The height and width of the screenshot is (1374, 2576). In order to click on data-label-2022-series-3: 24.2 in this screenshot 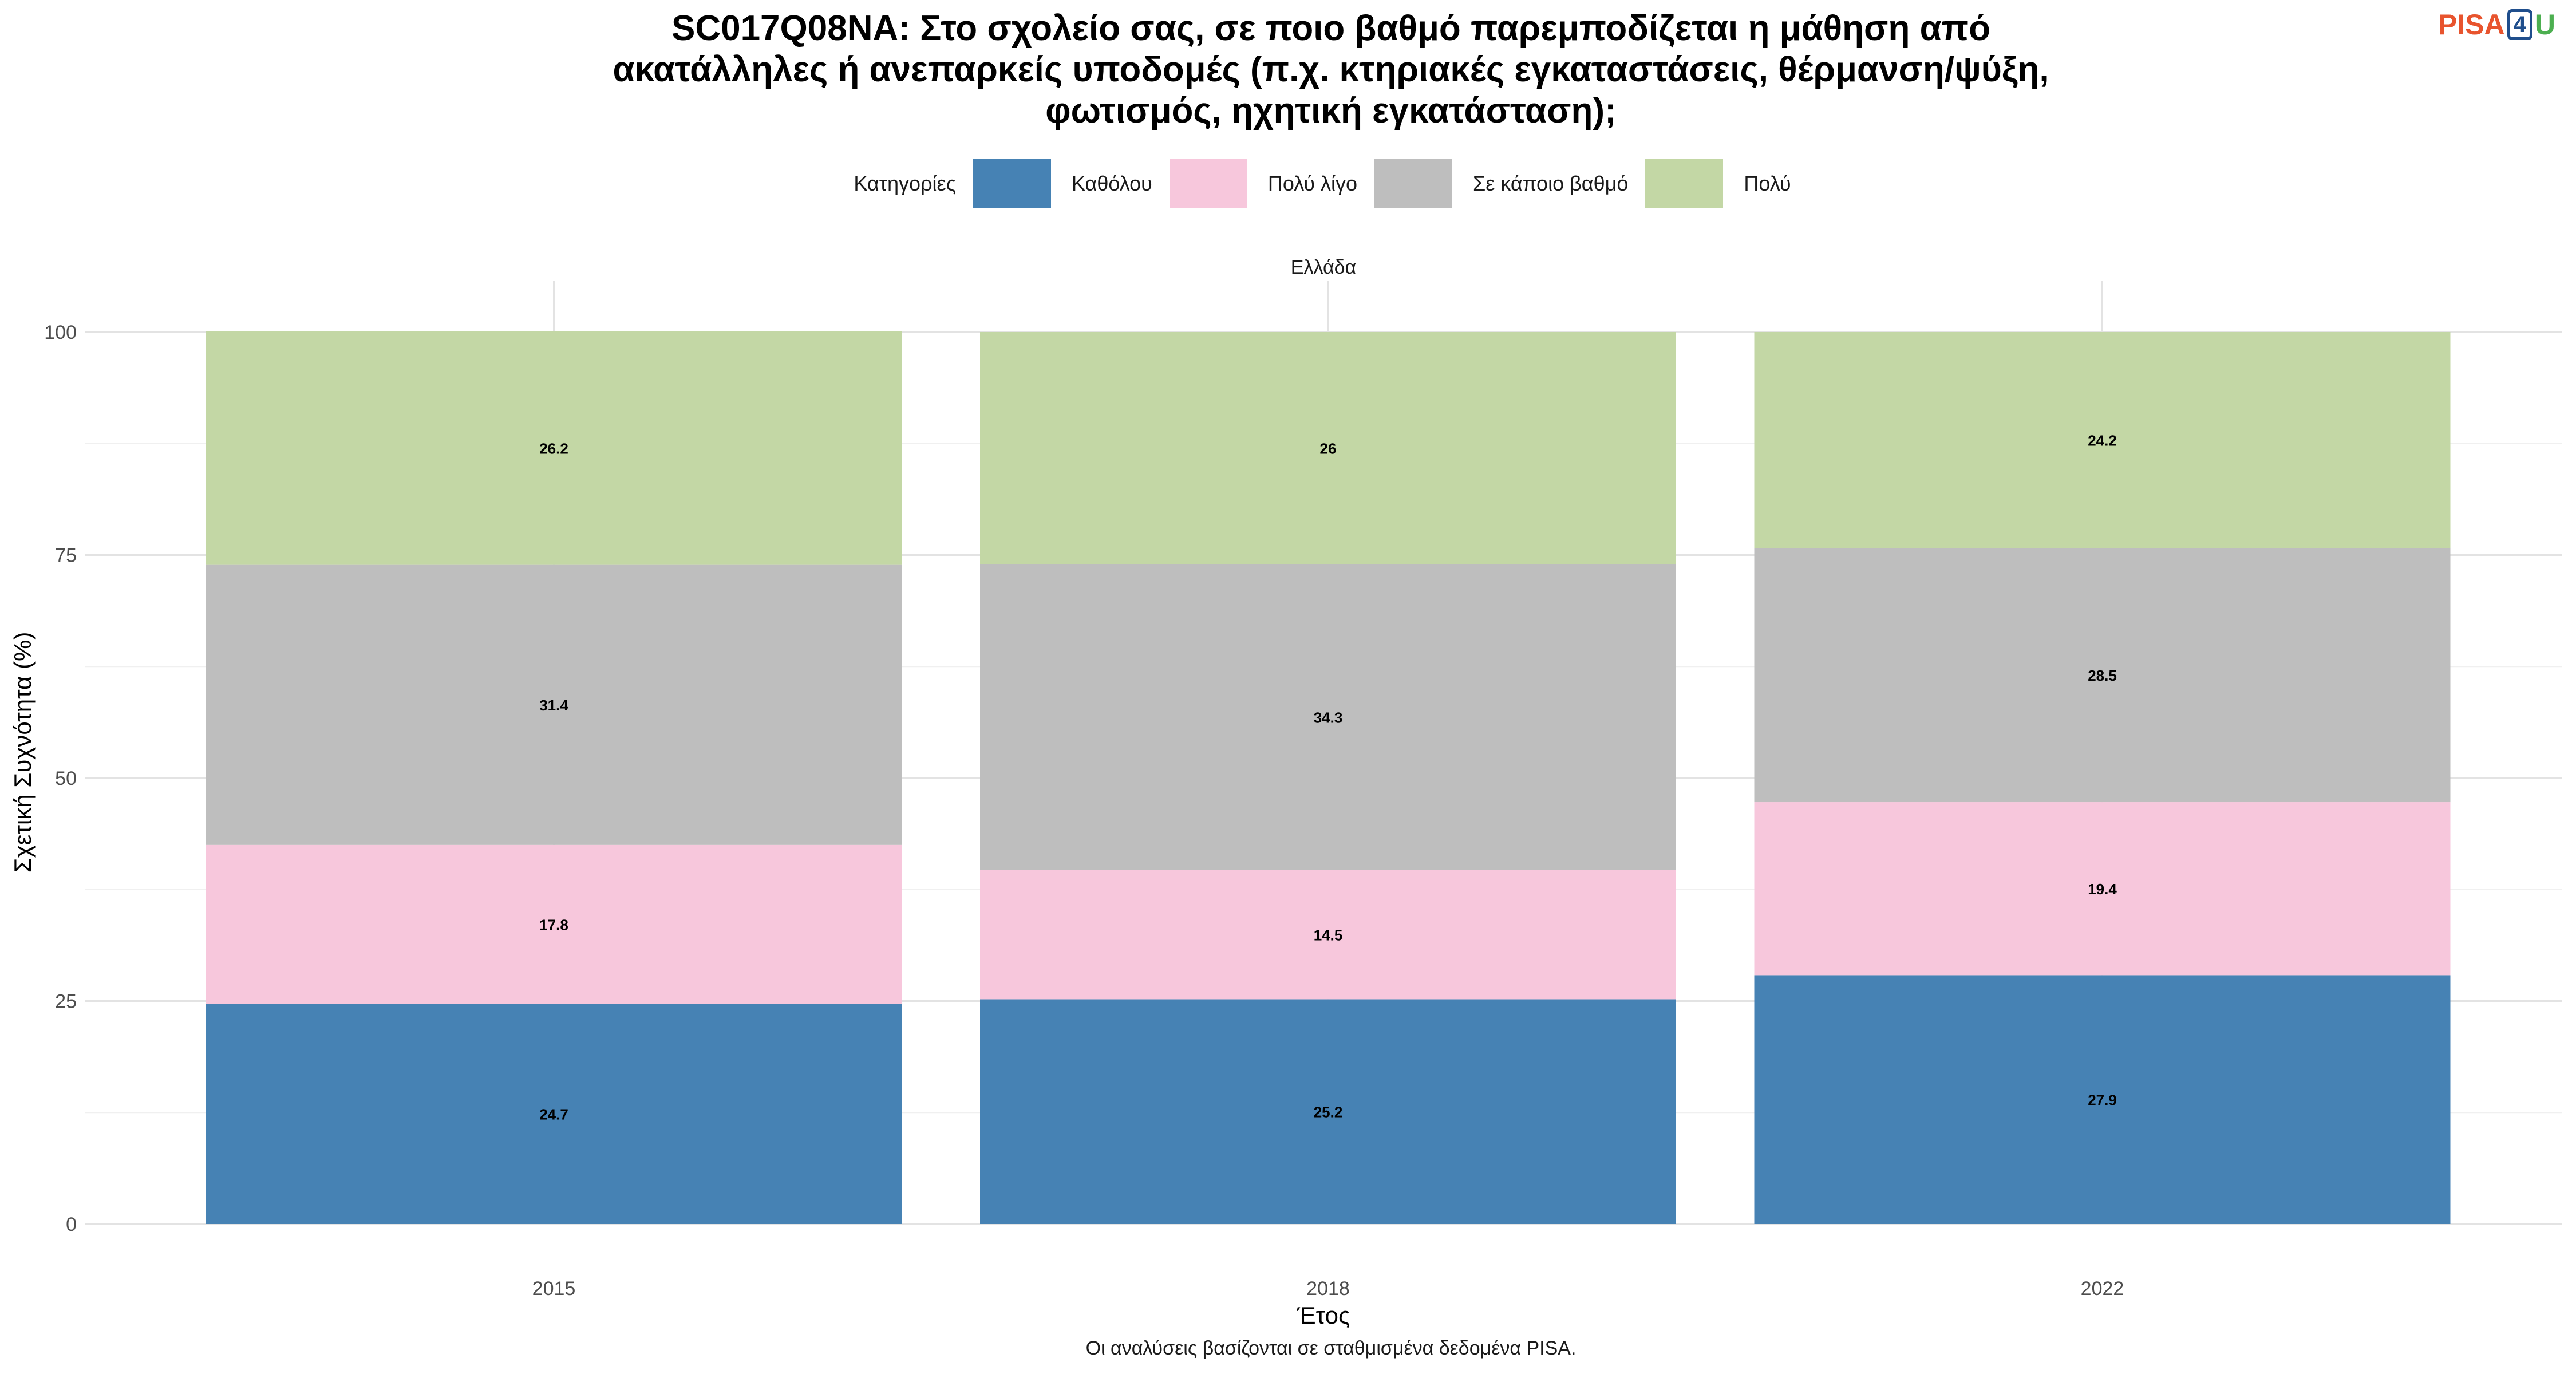, I will do `click(2102, 440)`.